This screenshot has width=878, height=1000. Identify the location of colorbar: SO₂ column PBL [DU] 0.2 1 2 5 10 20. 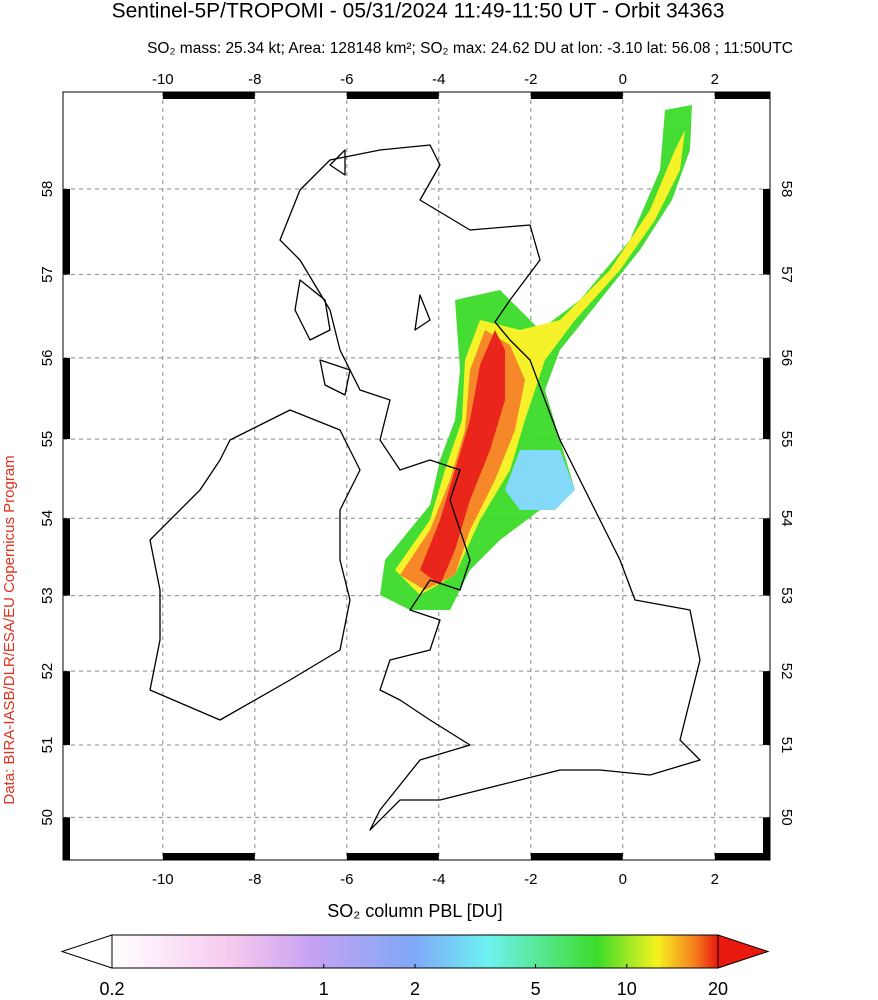
(415, 950).